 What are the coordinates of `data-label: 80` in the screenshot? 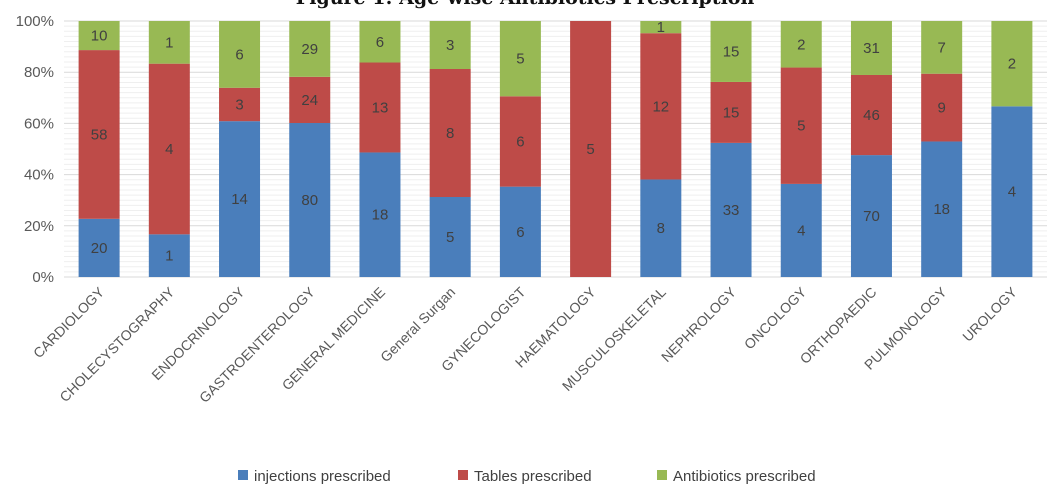 It's located at (309, 200).